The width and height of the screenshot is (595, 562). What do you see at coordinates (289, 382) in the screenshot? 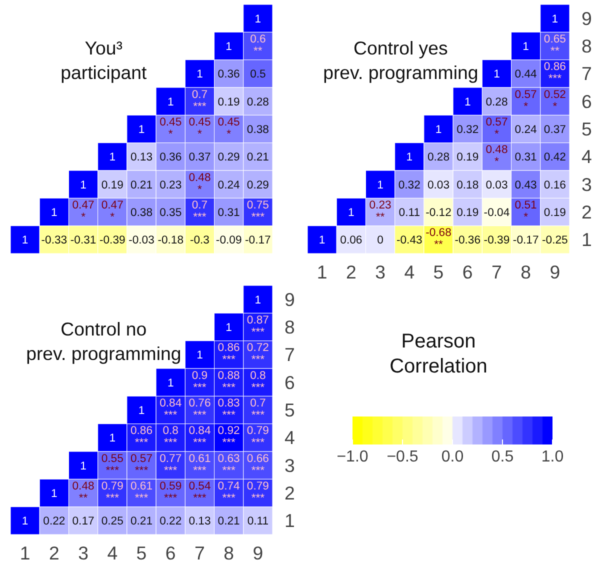
I see `y-tick-label: 6` at bounding box center [289, 382].